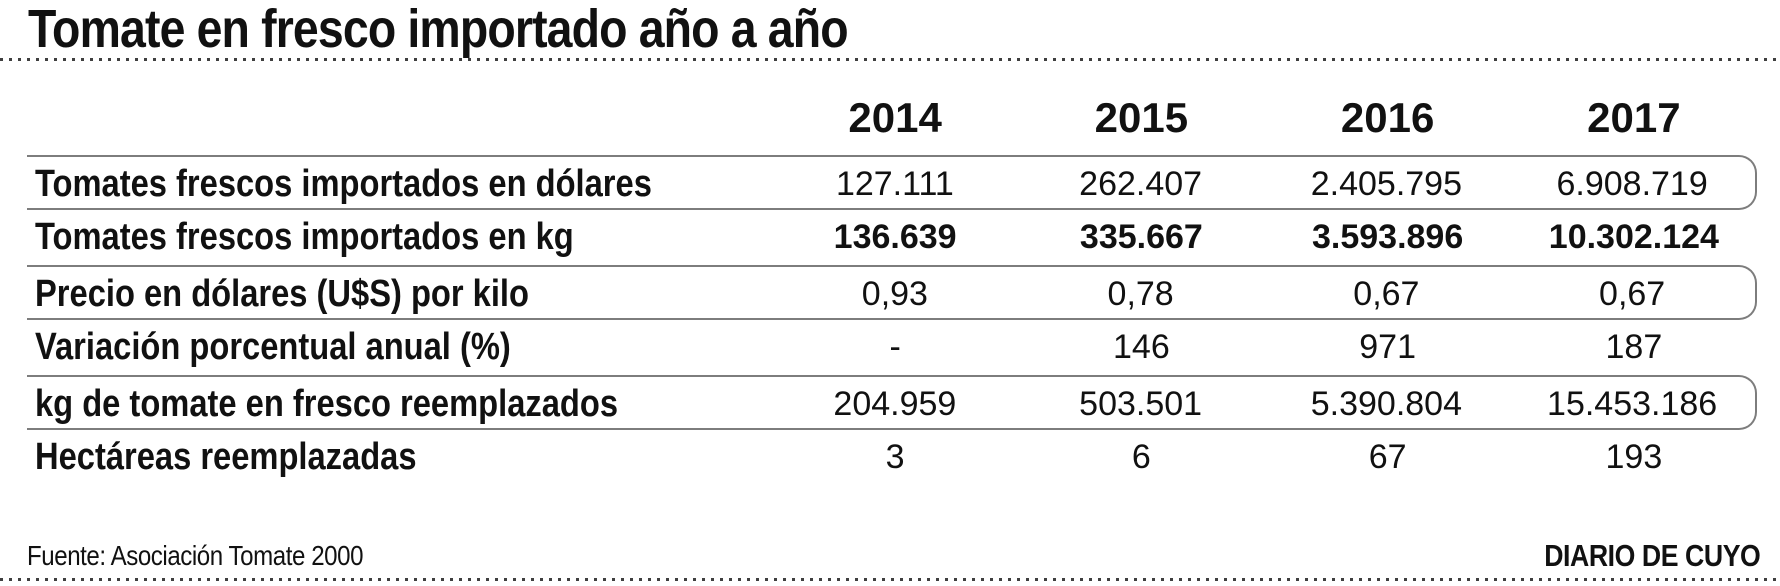 The image size is (1780, 586). Describe the element at coordinates (1141, 184) in the screenshot. I see `cell-value: 262.407` at that location.